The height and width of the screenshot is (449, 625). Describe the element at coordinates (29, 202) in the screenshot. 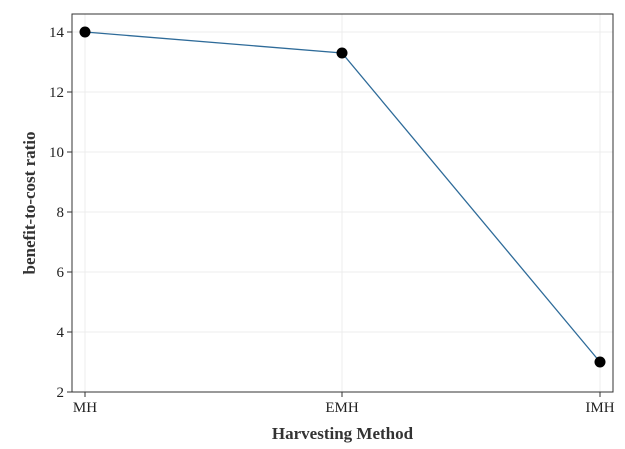

I see `y-axis-title: benefit-to-cost ratio` at that location.